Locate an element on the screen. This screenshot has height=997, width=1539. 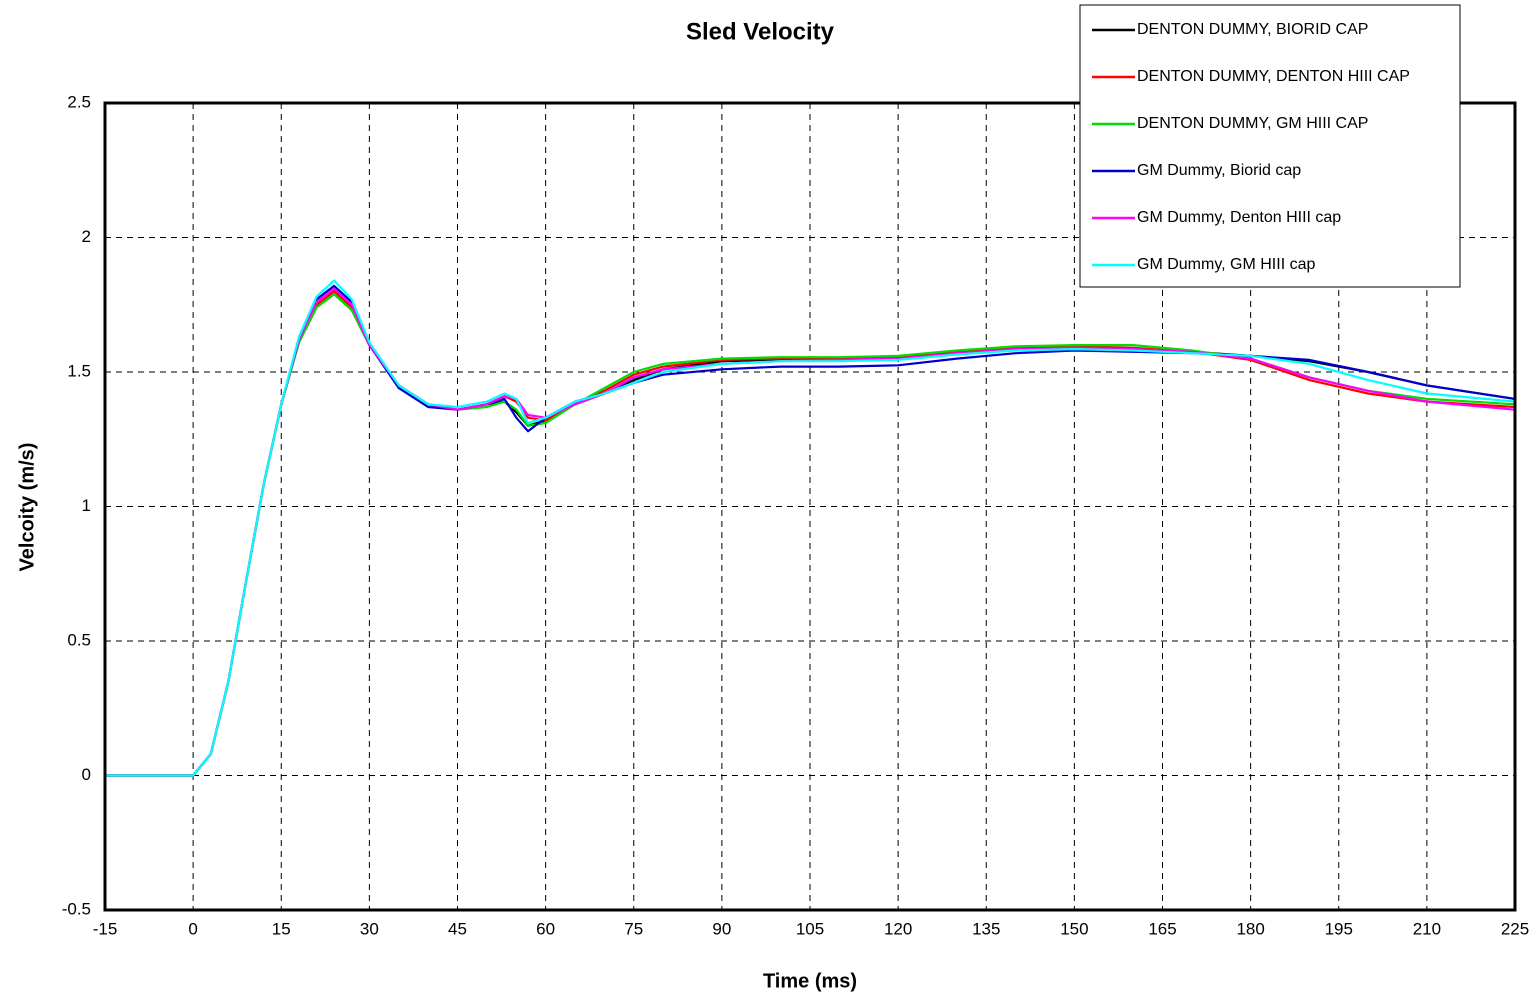
x-tick-label: -15 is located at coordinates (105, 928).